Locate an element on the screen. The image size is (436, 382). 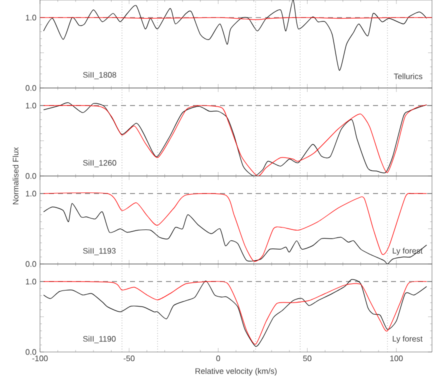
annotation: SiII_1260 is located at coordinates (99, 164).